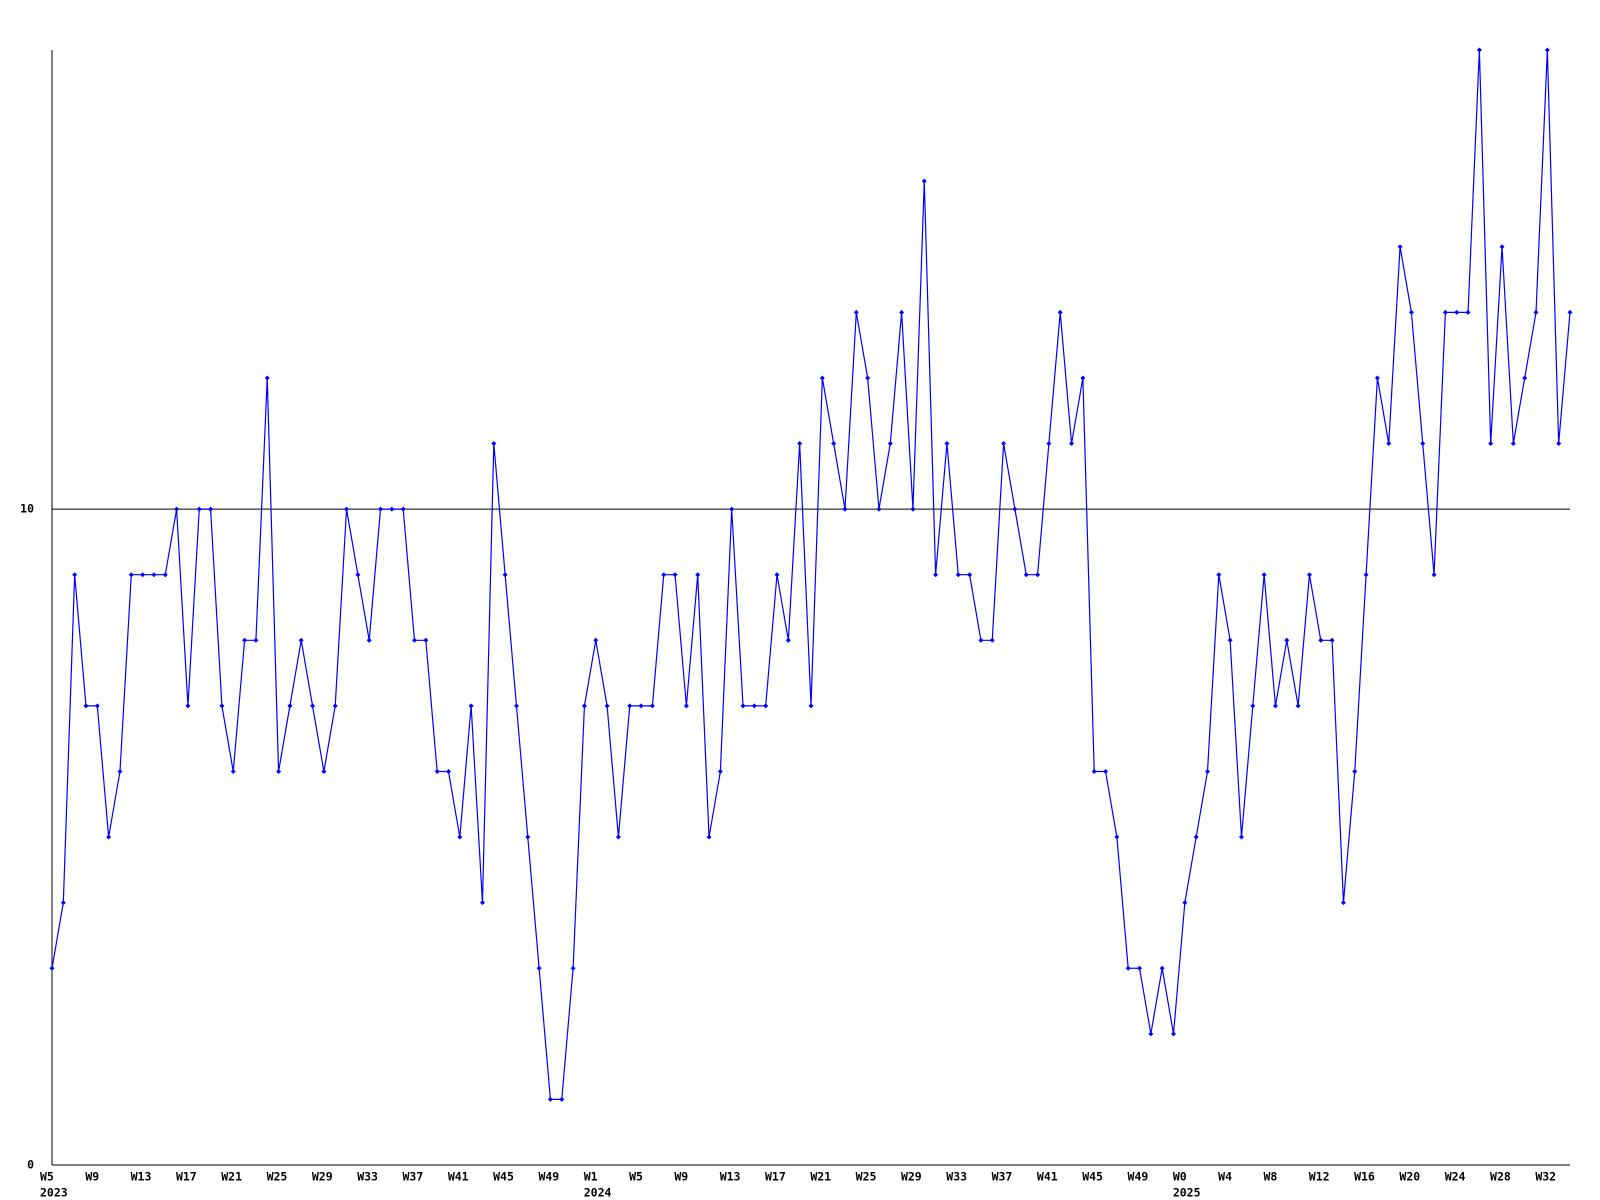  Describe the element at coordinates (27, 509) in the screenshot. I see `y-tick-label: 10` at that location.